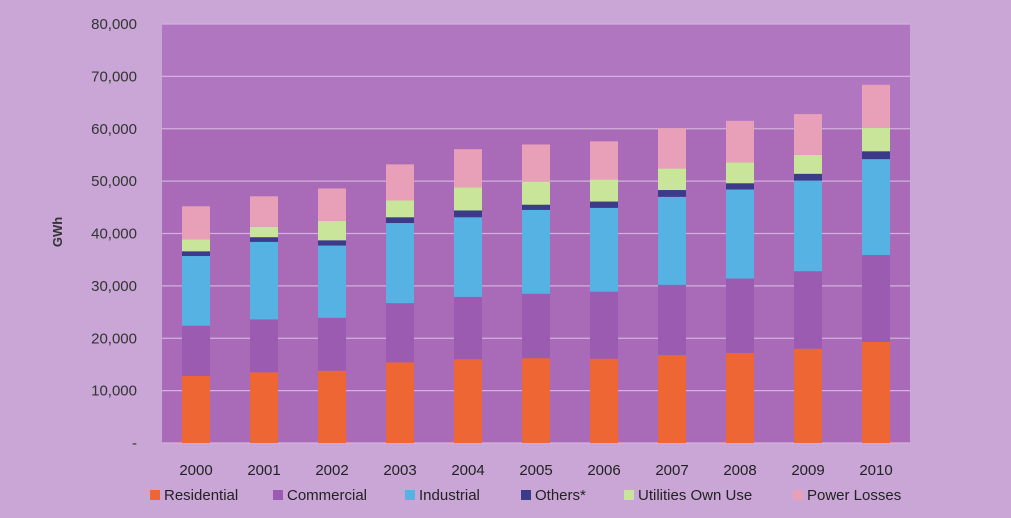 The image size is (1011, 518). What do you see at coordinates (808, 134) in the screenshot?
I see `bar-segment-power-losses-2009` at bounding box center [808, 134].